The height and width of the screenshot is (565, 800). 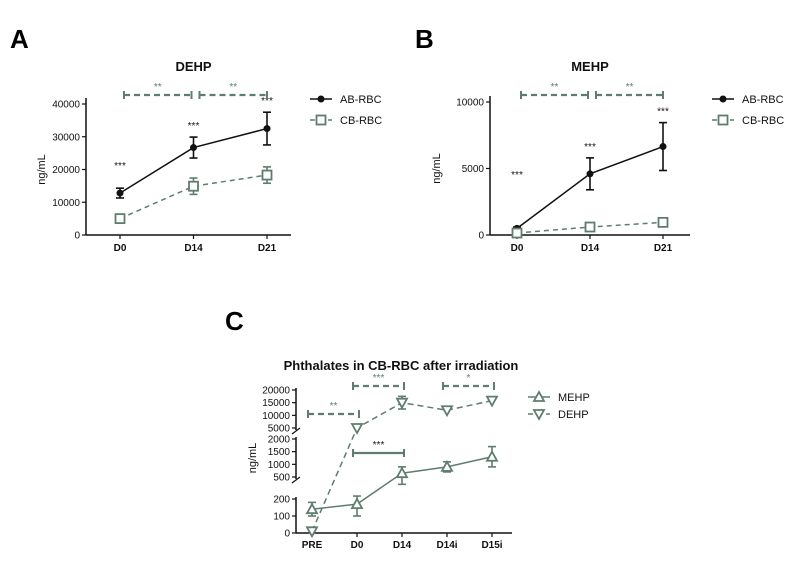 I want to click on panel-letter-b: B, so click(x=424, y=39).